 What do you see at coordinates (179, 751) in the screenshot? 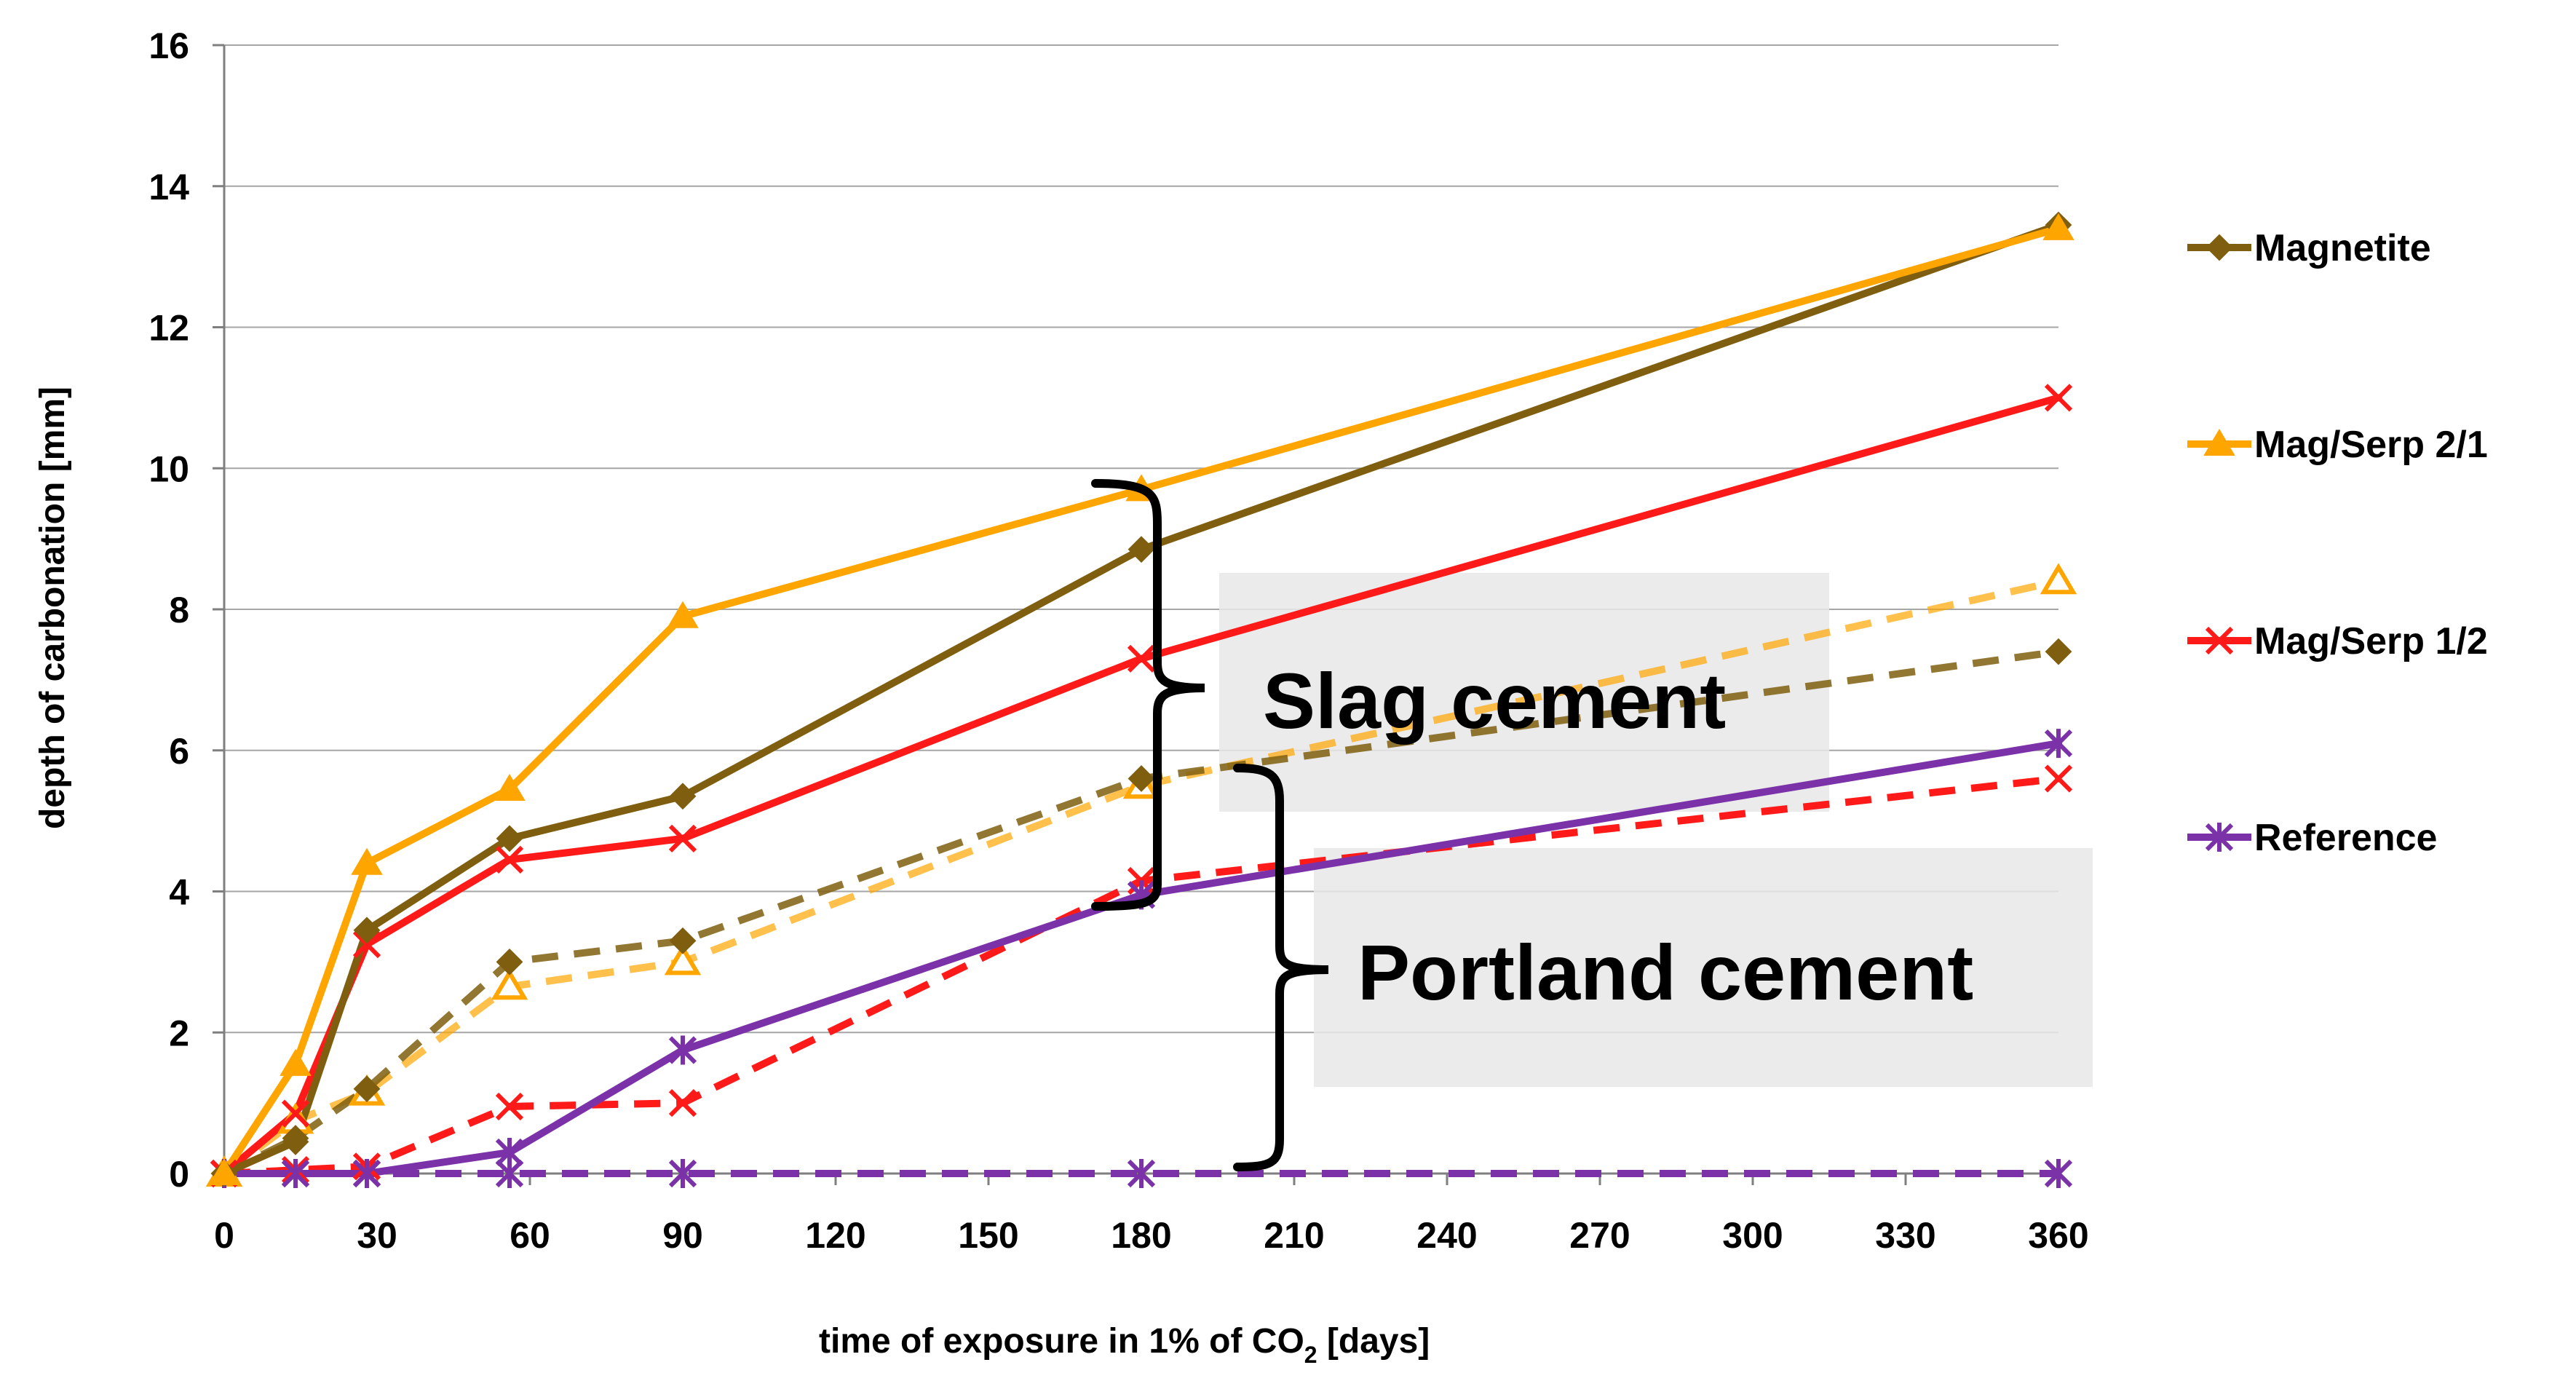
I see `y-tick-label: 6` at bounding box center [179, 751].